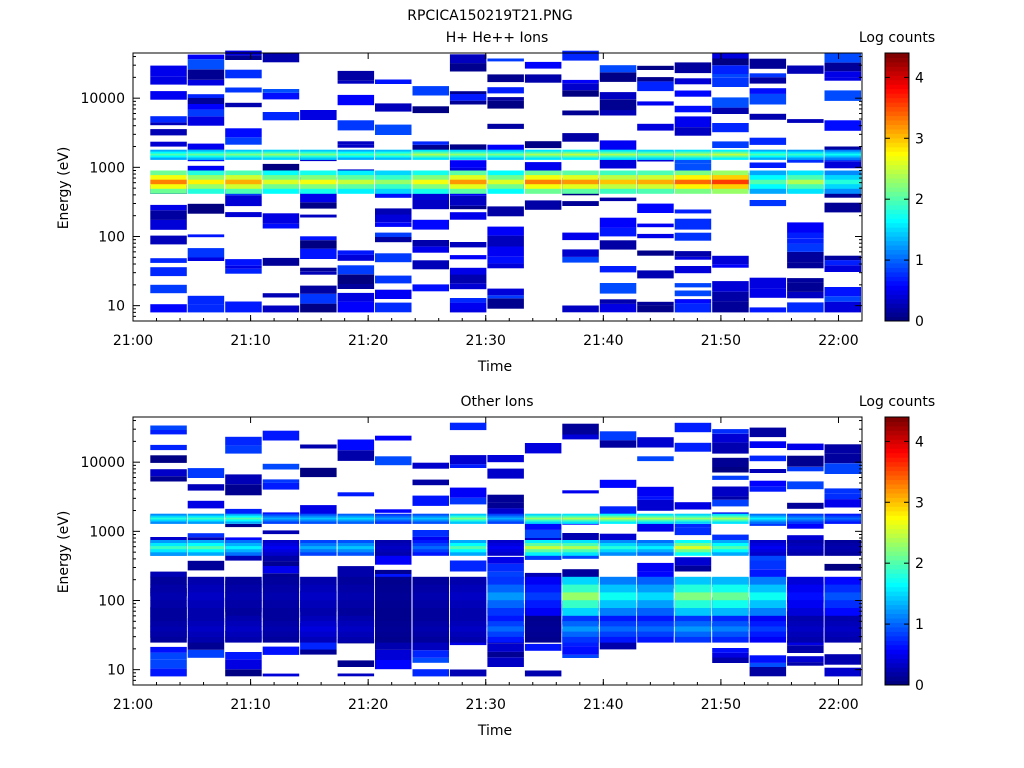 Image resolution: width=1024 pixels, height=768 pixels. What do you see at coordinates (102, 99) in the screenshot?
I see `y-tick-label: 10000` at bounding box center [102, 99].